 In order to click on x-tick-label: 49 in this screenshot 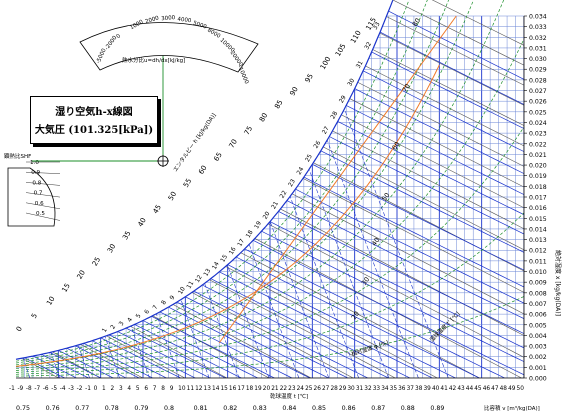, I will do `click(512, 389)`.